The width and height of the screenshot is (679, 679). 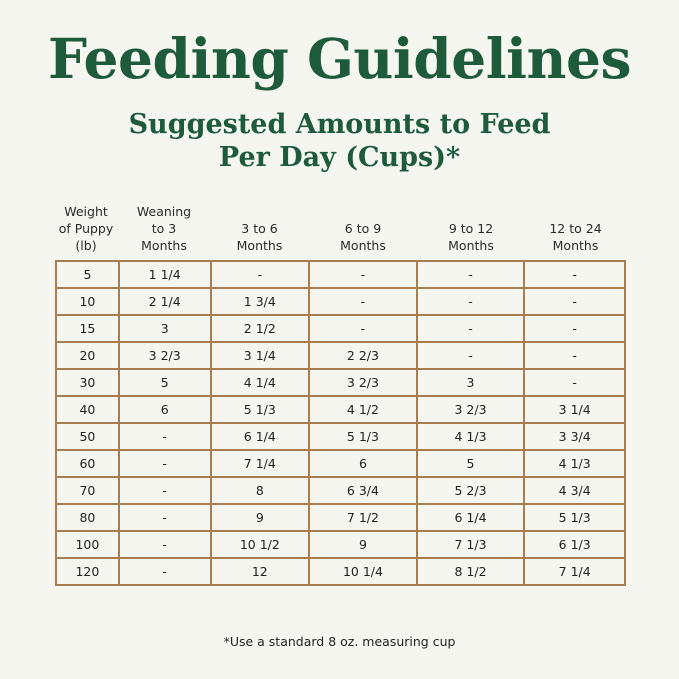 What do you see at coordinates (575, 237) in the screenshot?
I see `header-12-24: 12 to 24 Months` at bounding box center [575, 237].